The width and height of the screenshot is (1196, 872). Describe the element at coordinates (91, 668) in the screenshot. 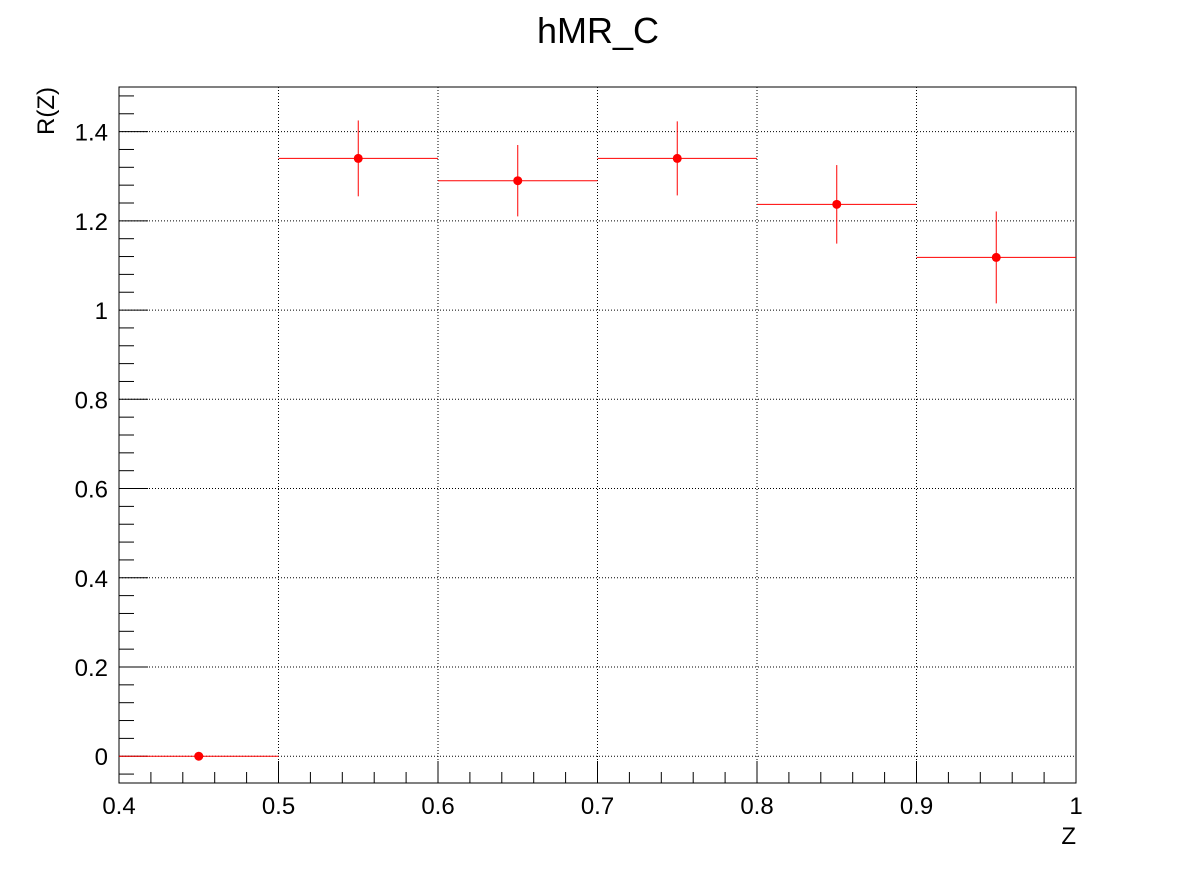

I see `y-tick-label: 0.2` at that location.